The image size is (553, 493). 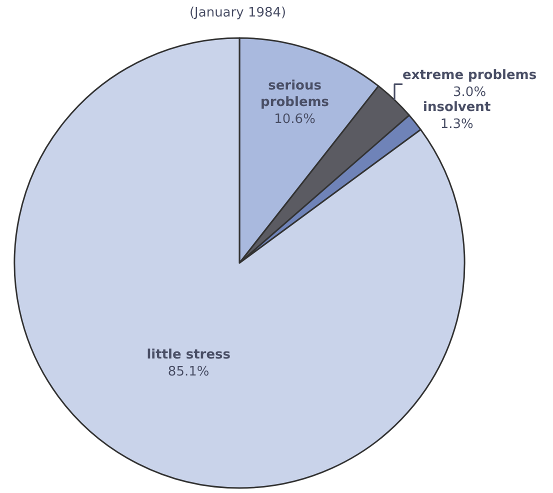 What do you see at coordinates (295, 94) in the screenshot?
I see `slice-label: serious problems` at bounding box center [295, 94].